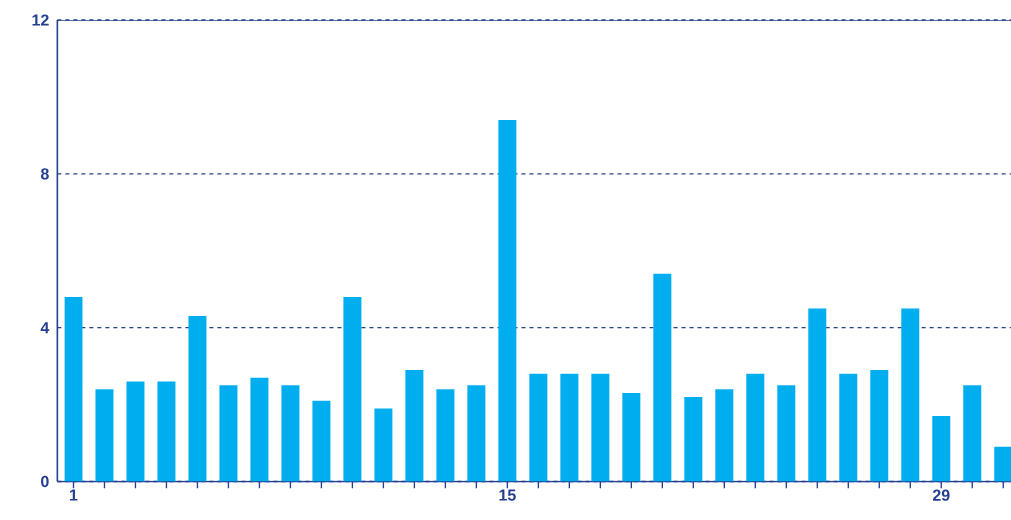  What do you see at coordinates (45, 328) in the screenshot?
I see `y-tick-label: 4` at bounding box center [45, 328].